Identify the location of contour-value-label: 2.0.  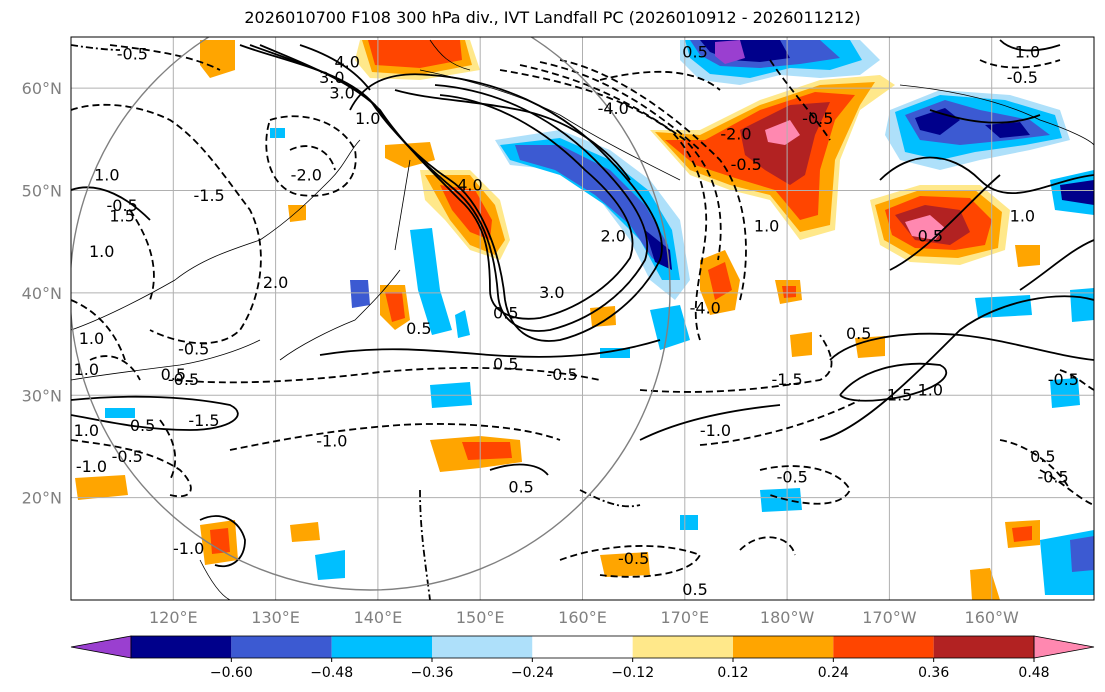
(275, 282).